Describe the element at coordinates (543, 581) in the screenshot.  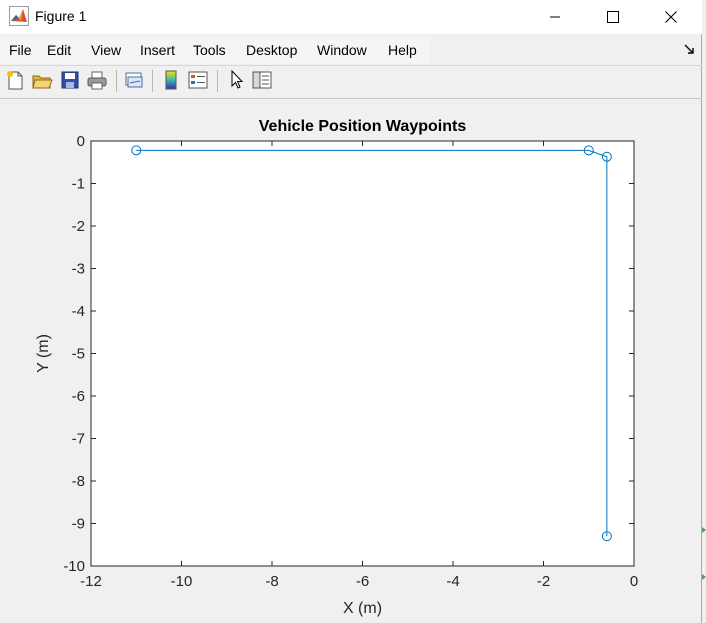
I see `x-tick-label: -2` at that location.